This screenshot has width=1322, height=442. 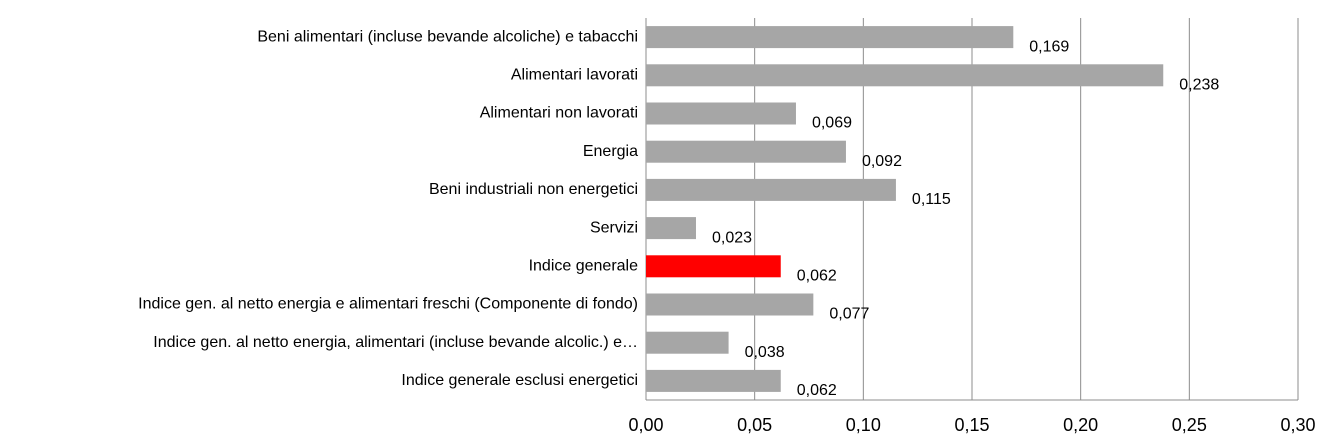 What do you see at coordinates (610, 151) in the screenshot?
I see `y-tick-label: Energia` at bounding box center [610, 151].